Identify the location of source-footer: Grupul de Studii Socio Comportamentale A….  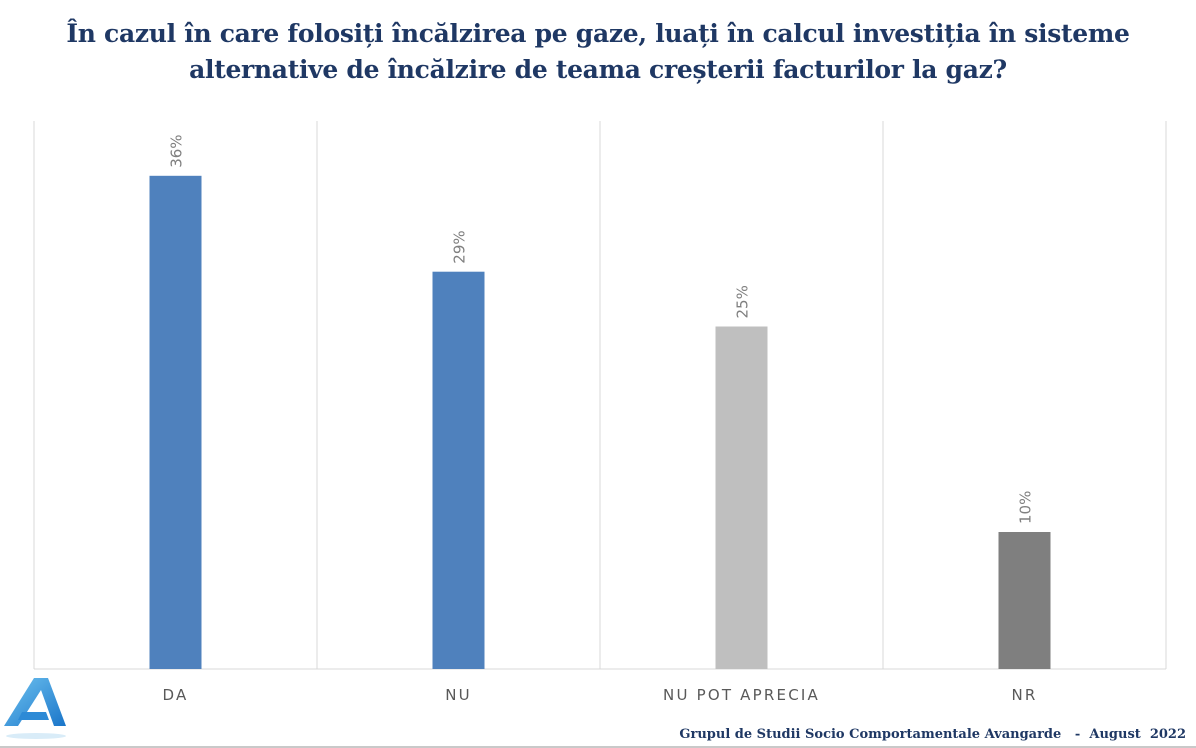
(932, 734).